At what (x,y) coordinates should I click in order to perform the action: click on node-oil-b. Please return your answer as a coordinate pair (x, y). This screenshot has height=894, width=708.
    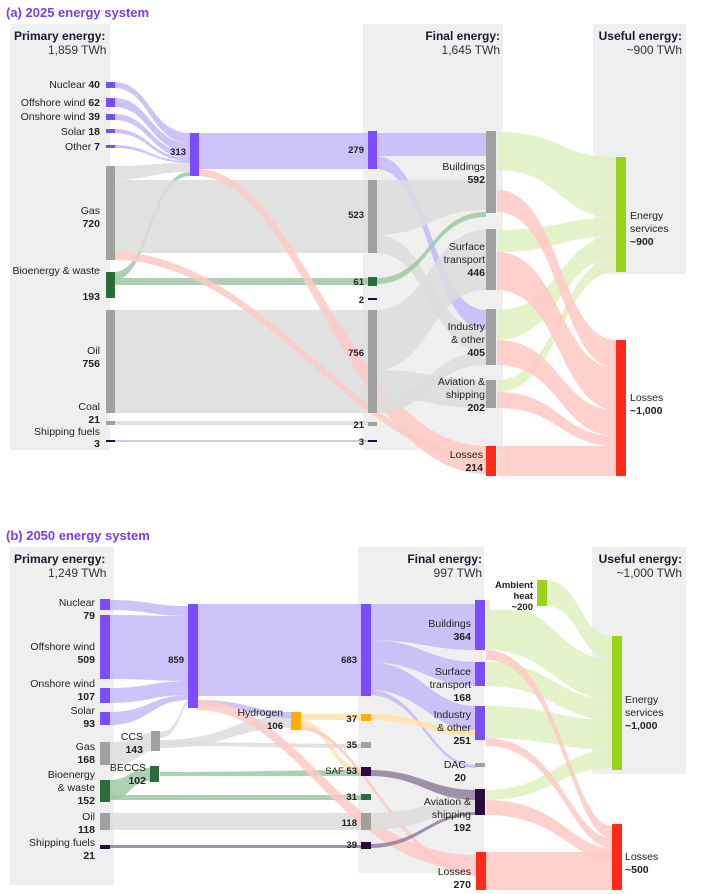
    Looking at the image, I should click on (105, 821).